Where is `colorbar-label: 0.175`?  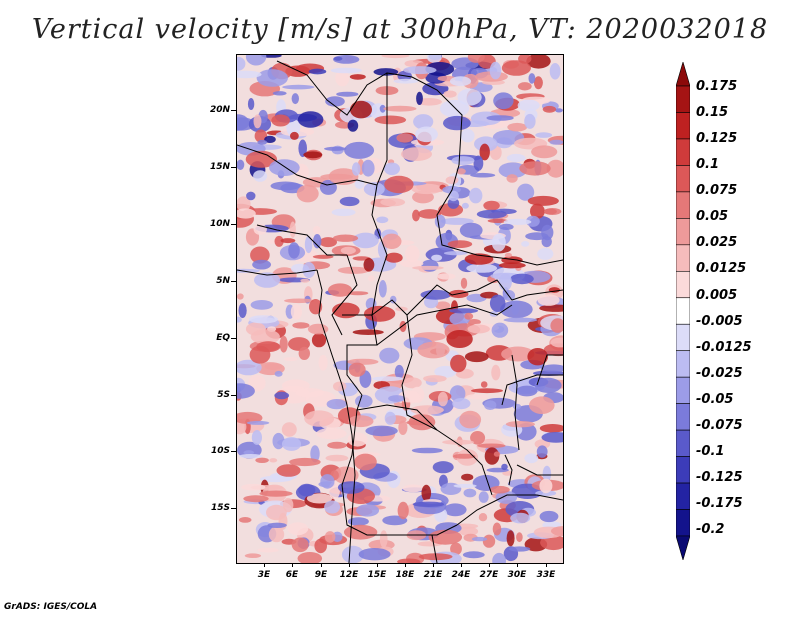
colorbar-label: 0.175 is located at coordinates (717, 86).